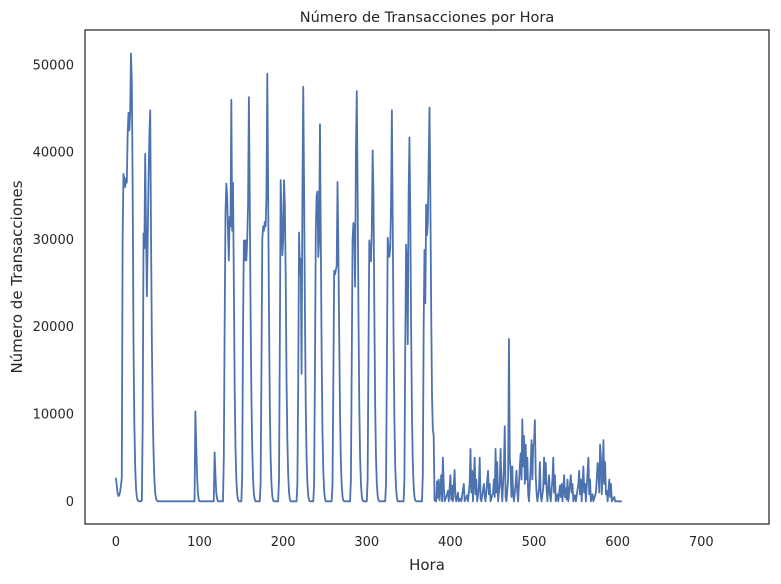 This screenshot has height=584, width=781. What do you see at coordinates (17, 276) in the screenshot?
I see `y-axis-label: Número de Transacciones` at bounding box center [17, 276].